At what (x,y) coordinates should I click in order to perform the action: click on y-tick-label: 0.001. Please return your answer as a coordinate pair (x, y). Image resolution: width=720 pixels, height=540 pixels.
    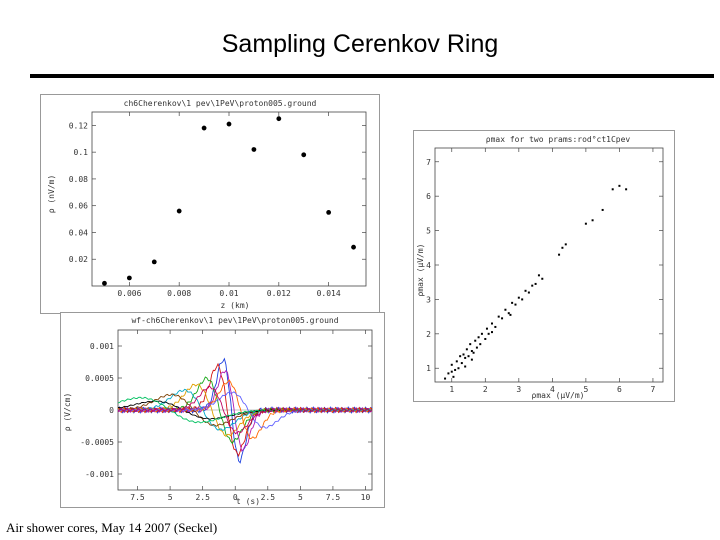
    Looking at the image, I should click on (102, 346).